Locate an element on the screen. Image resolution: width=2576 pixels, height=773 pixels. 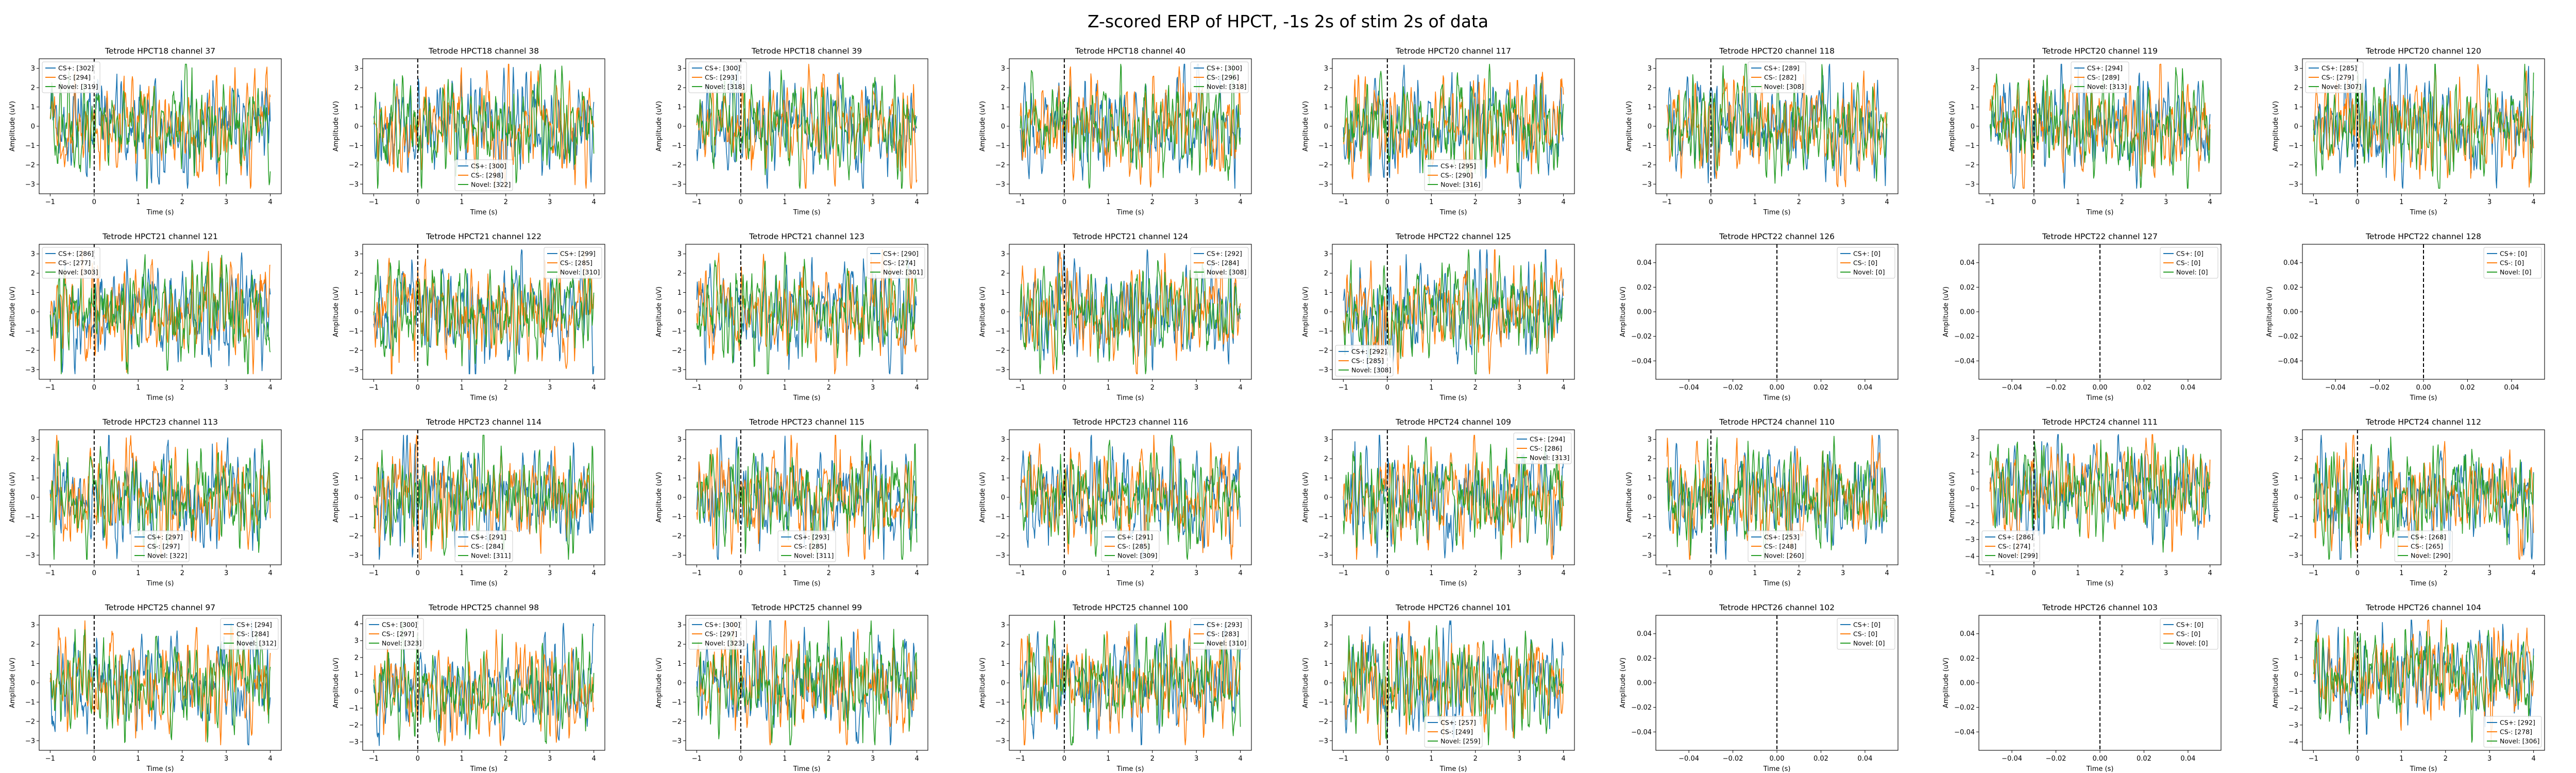
y-tick-label: 0.00 is located at coordinates (1967, 683).